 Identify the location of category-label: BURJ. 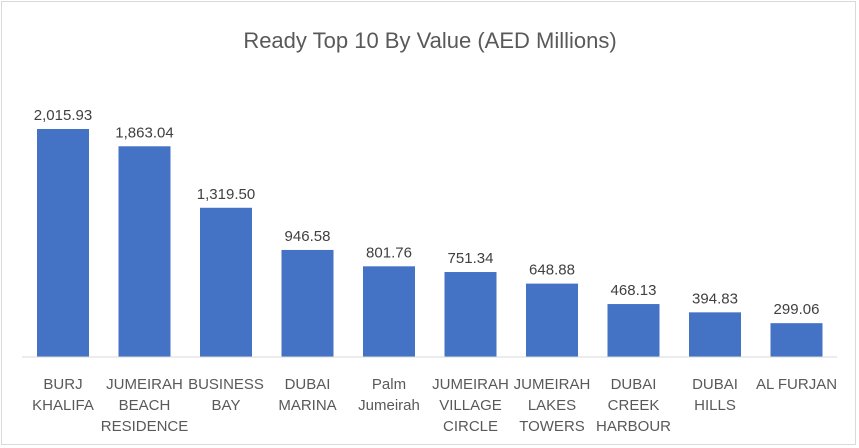
(62, 384).